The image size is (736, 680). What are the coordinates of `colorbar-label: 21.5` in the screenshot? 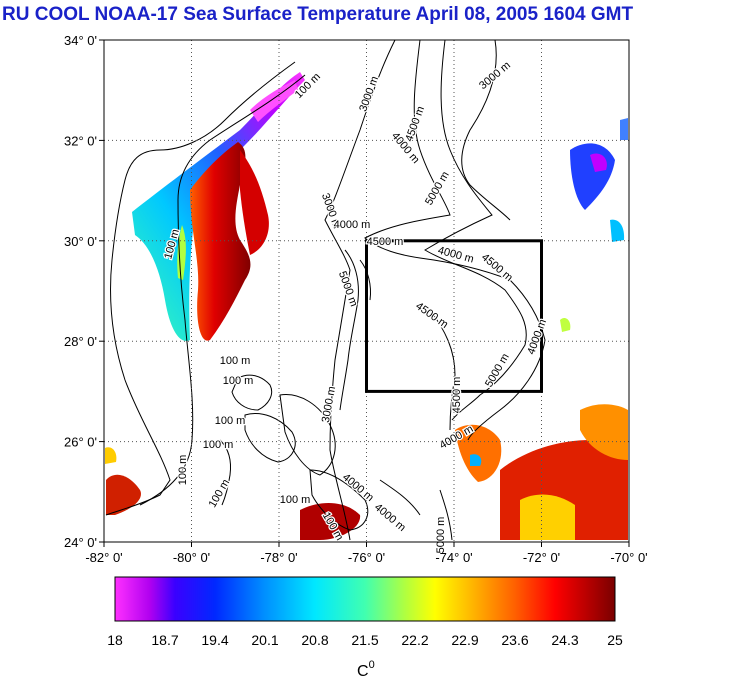 It's located at (364, 640).